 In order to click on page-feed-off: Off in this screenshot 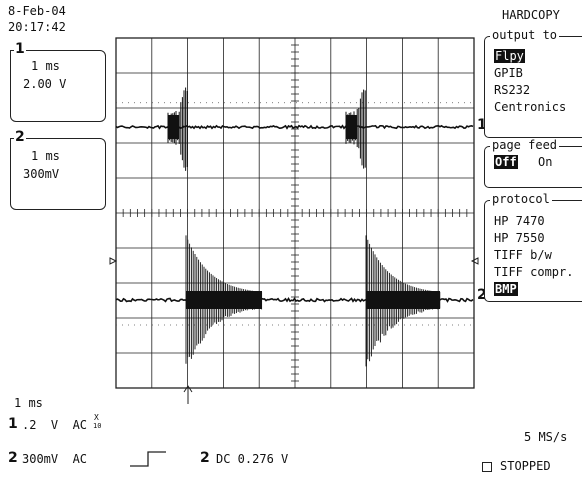, I will do `click(506, 162)`.